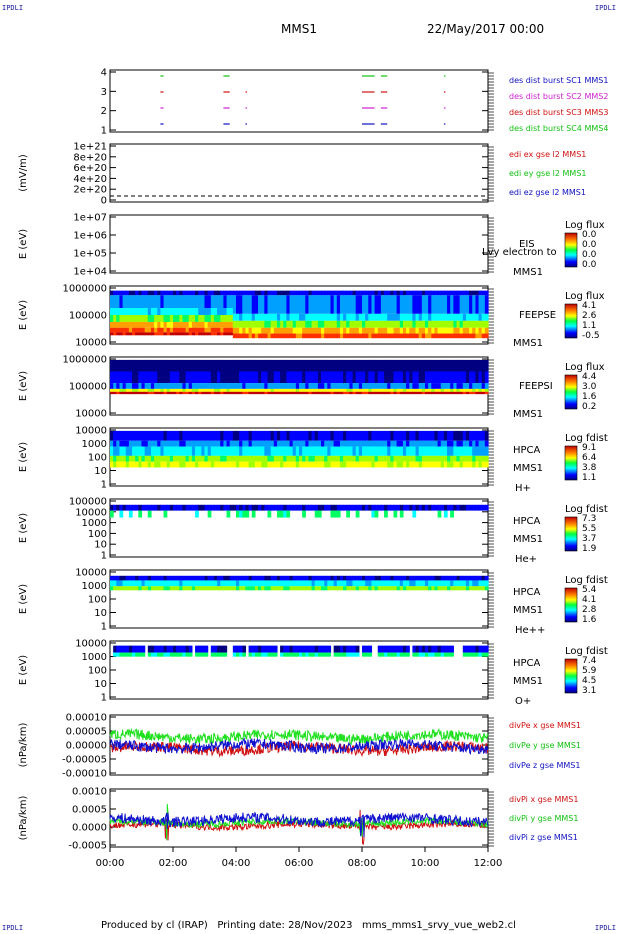 This screenshot has width=630, height=934. I want to click on panel-divpi, so click(301, 818).